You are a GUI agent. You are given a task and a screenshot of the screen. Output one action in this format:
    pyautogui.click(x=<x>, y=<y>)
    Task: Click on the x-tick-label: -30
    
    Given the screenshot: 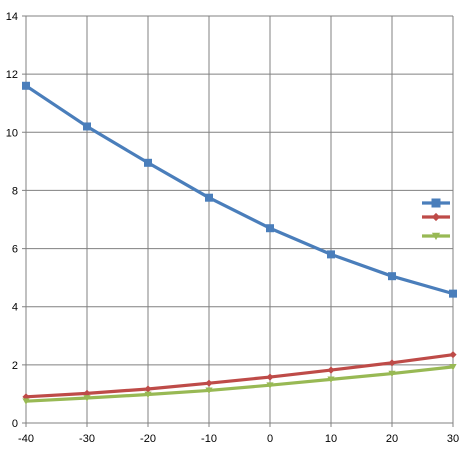 What is the action you would take?
    pyautogui.click(x=87, y=439)
    